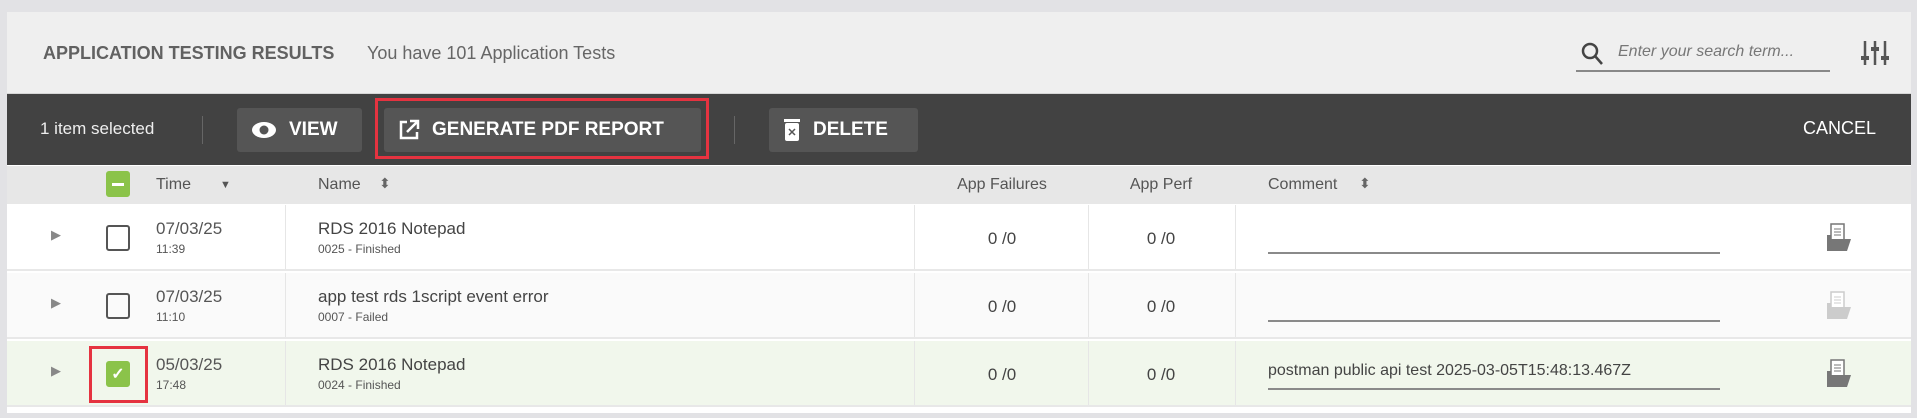 Image resolution: width=1917 pixels, height=418 pixels. I want to click on column-name: Name, so click(339, 184).